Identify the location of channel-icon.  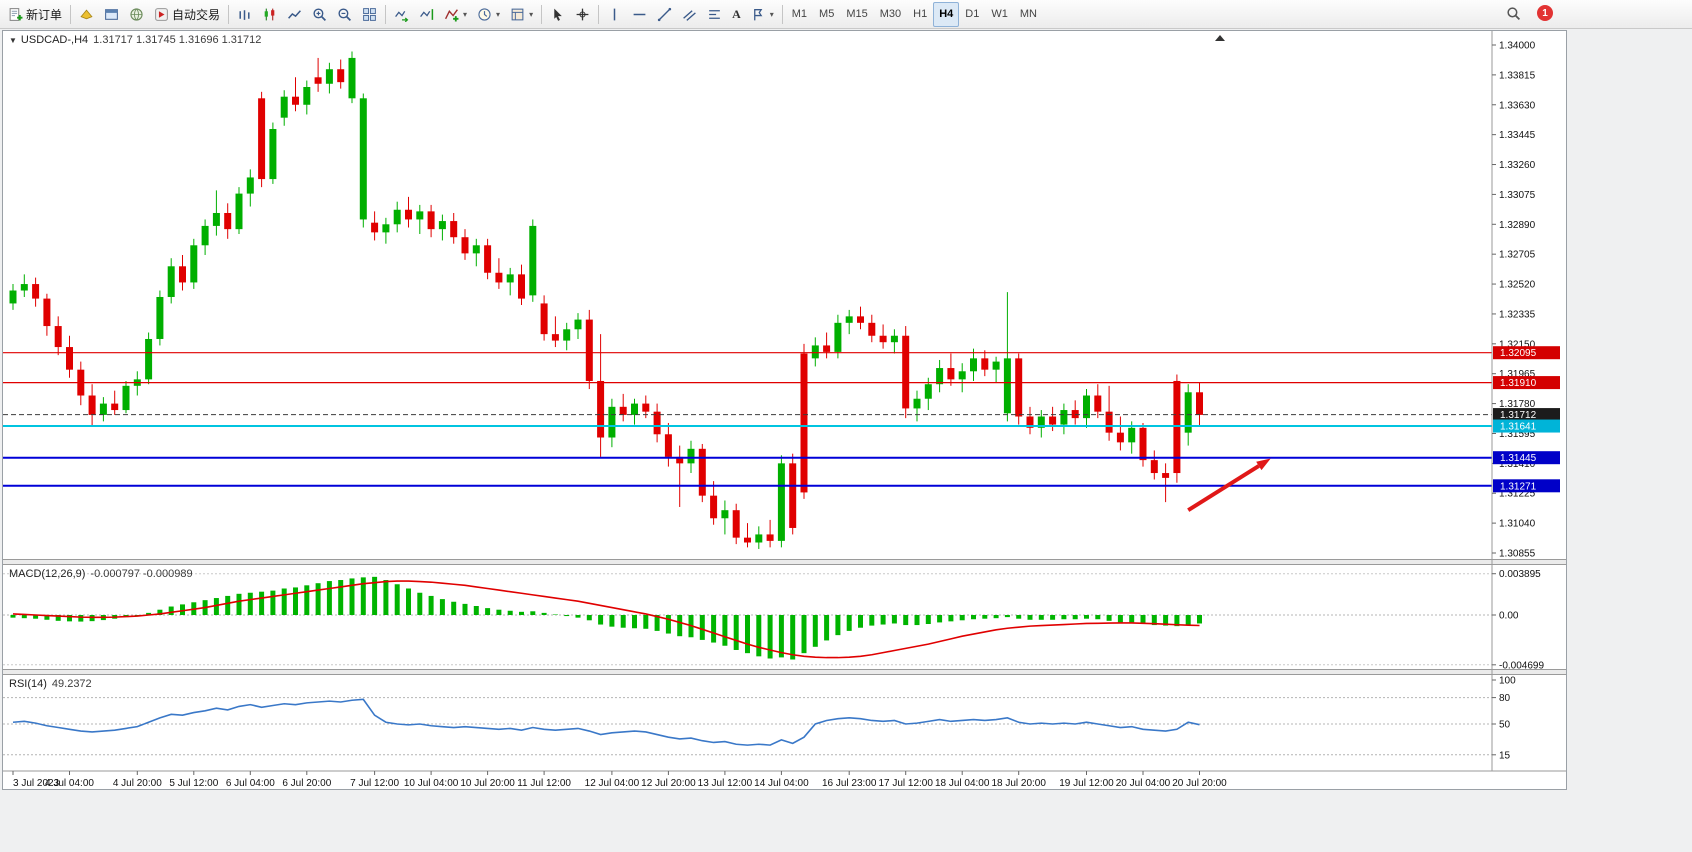
(689, 14).